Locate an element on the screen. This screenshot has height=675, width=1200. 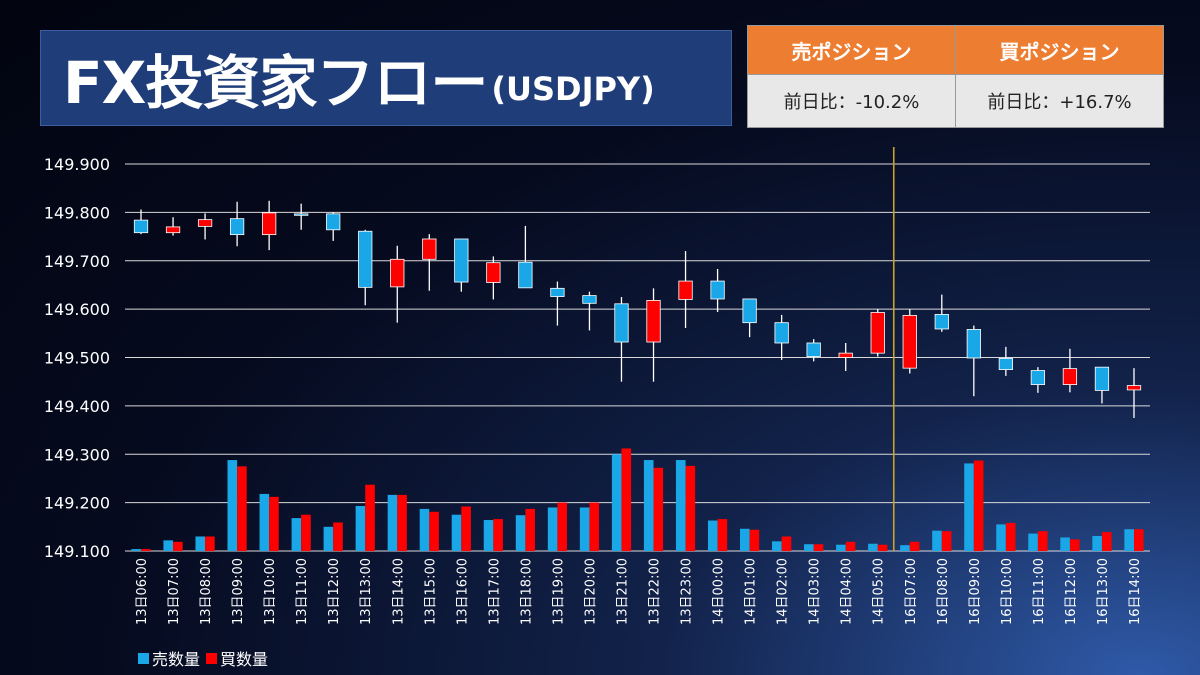
x-tick-label: 13日08:00 is located at coordinates (206, 591).